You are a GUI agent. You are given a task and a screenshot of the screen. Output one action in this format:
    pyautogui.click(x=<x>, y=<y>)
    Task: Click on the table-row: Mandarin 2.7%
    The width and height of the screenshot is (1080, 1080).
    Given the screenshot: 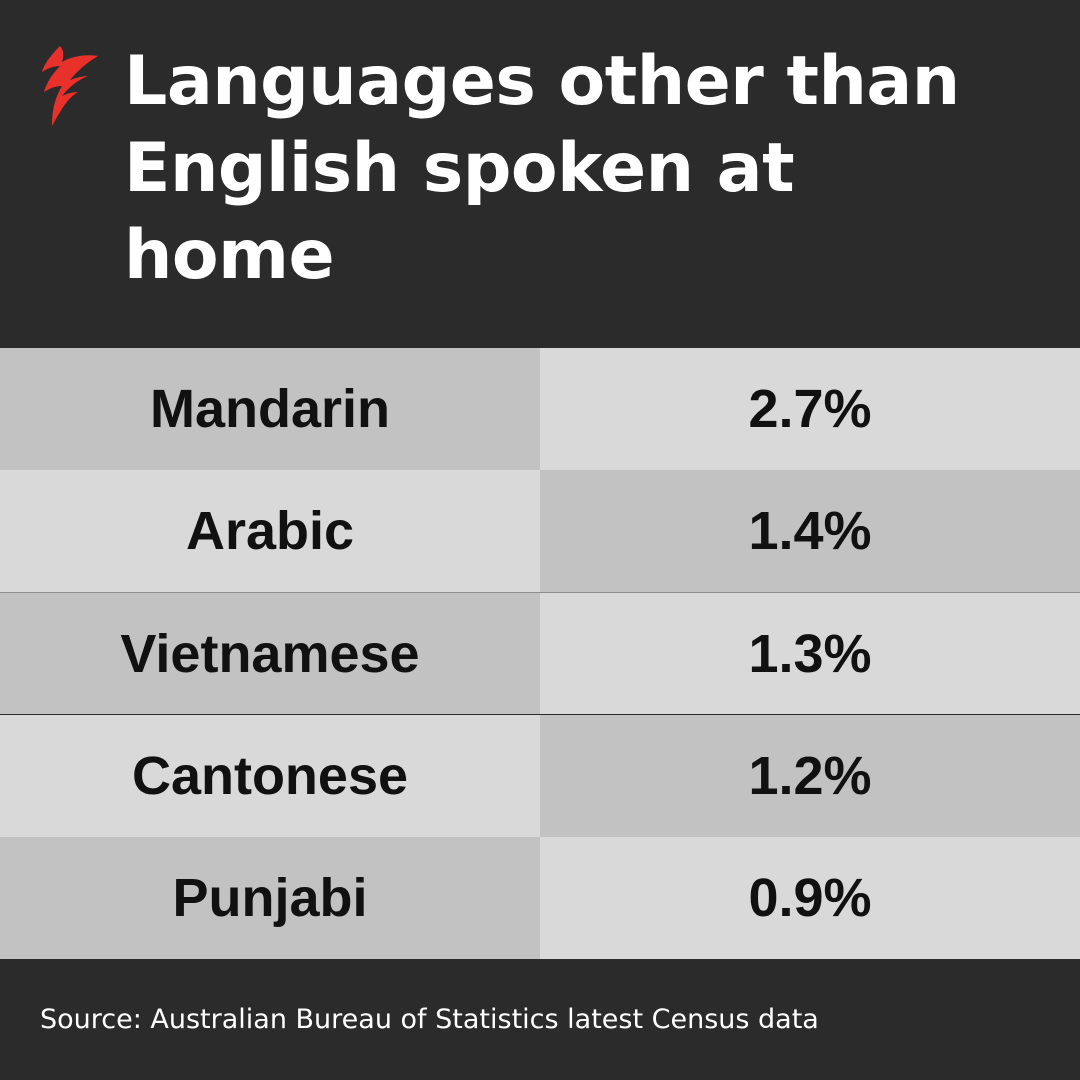 What is the action you would take?
    pyautogui.click(x=540, y=409)
    